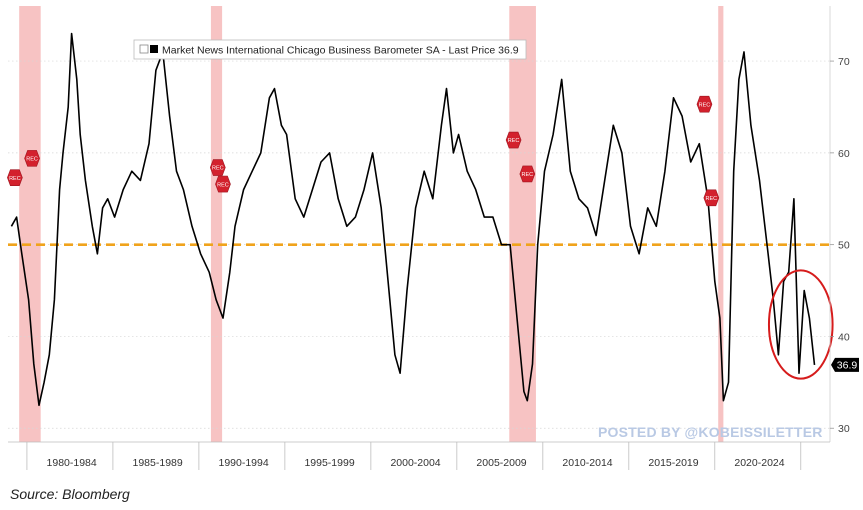  Describe the element at coordinates (154, 49) in the screenshot. I see `legend-swatch-icon` at that location.